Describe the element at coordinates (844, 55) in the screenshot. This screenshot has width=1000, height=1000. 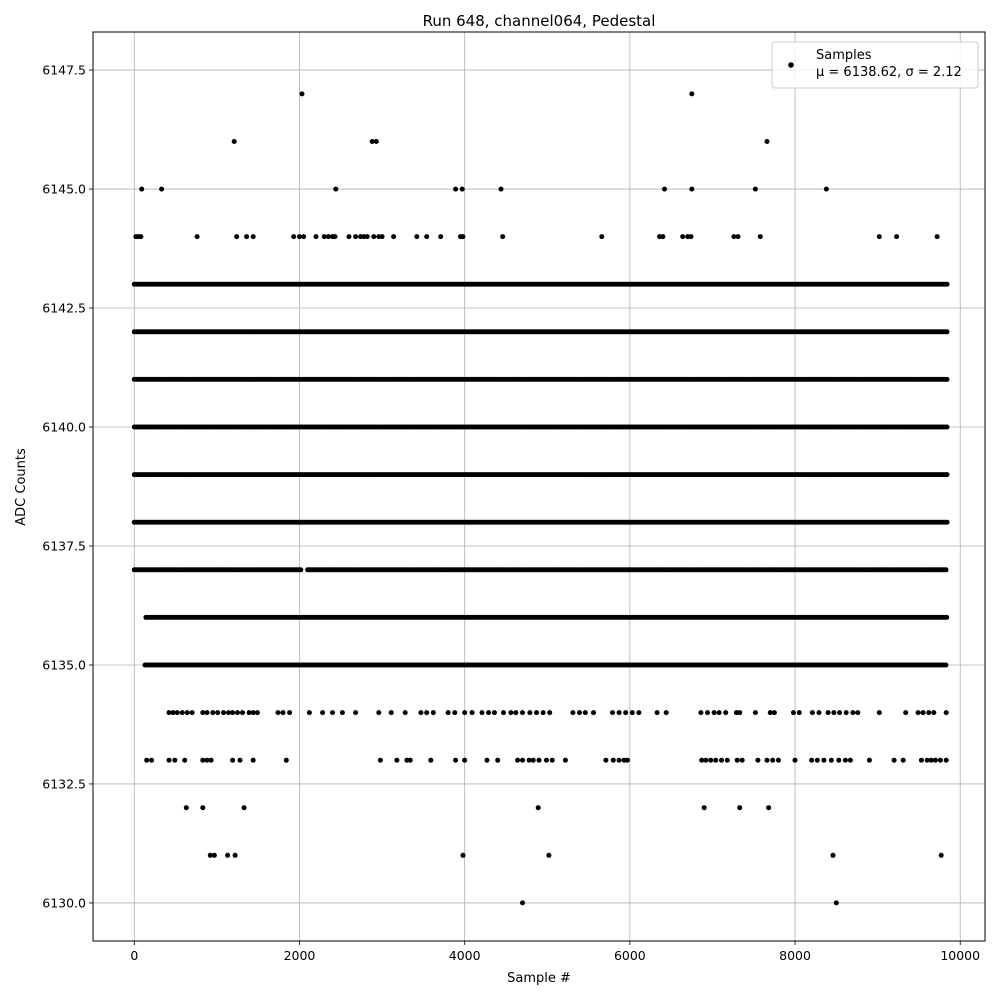
I see `legend-label: Samples` at that location.